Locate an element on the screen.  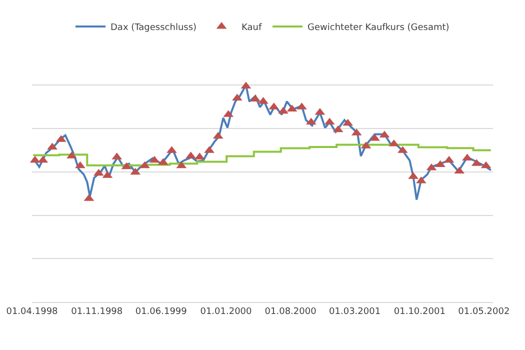
x-tick-label: 01.04.1998 is located at coordinates (32, 311).